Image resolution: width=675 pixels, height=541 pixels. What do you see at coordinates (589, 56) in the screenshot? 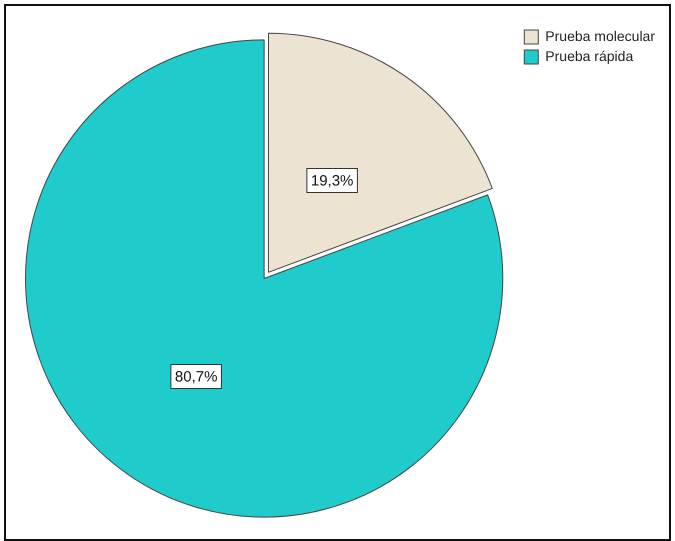
I see `legend-label: Prueba rápida` at bounding box center [589, 56].